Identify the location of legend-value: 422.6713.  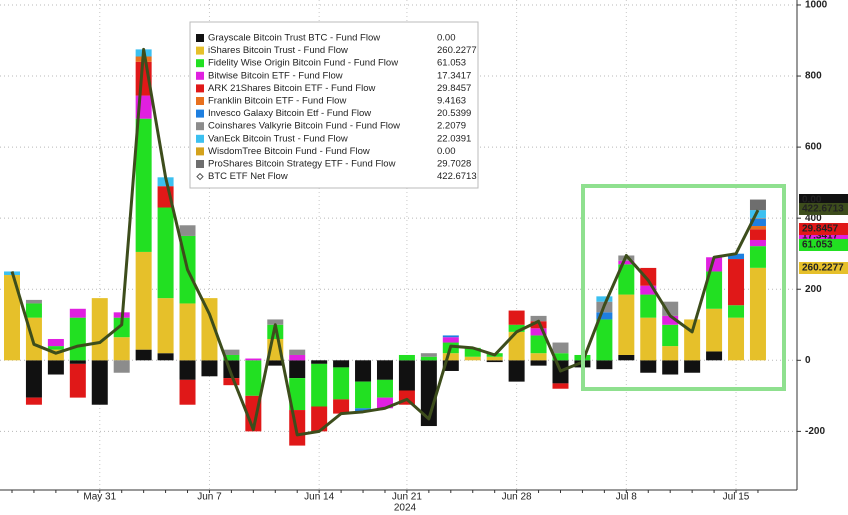
(457, 176).